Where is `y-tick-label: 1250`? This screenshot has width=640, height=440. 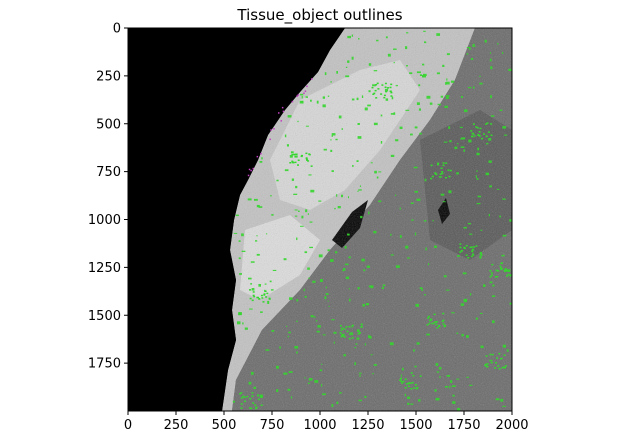 y-tick-label: 1250 is located at coordinates (104, 268).